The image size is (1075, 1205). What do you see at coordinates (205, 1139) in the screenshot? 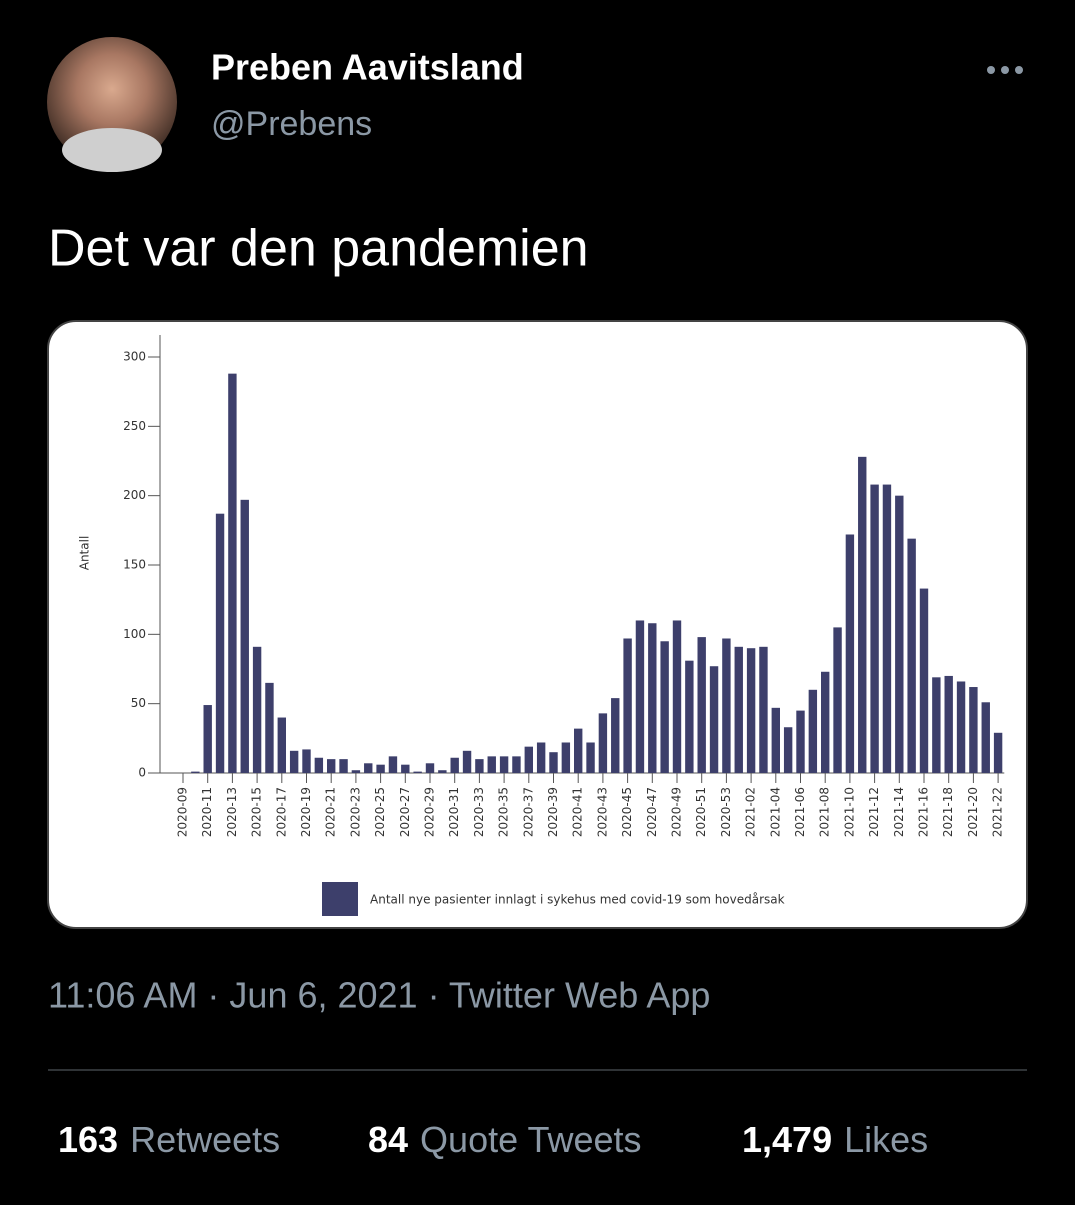
I see `stat-label: Retweets` at bounding box center [205, 1139].